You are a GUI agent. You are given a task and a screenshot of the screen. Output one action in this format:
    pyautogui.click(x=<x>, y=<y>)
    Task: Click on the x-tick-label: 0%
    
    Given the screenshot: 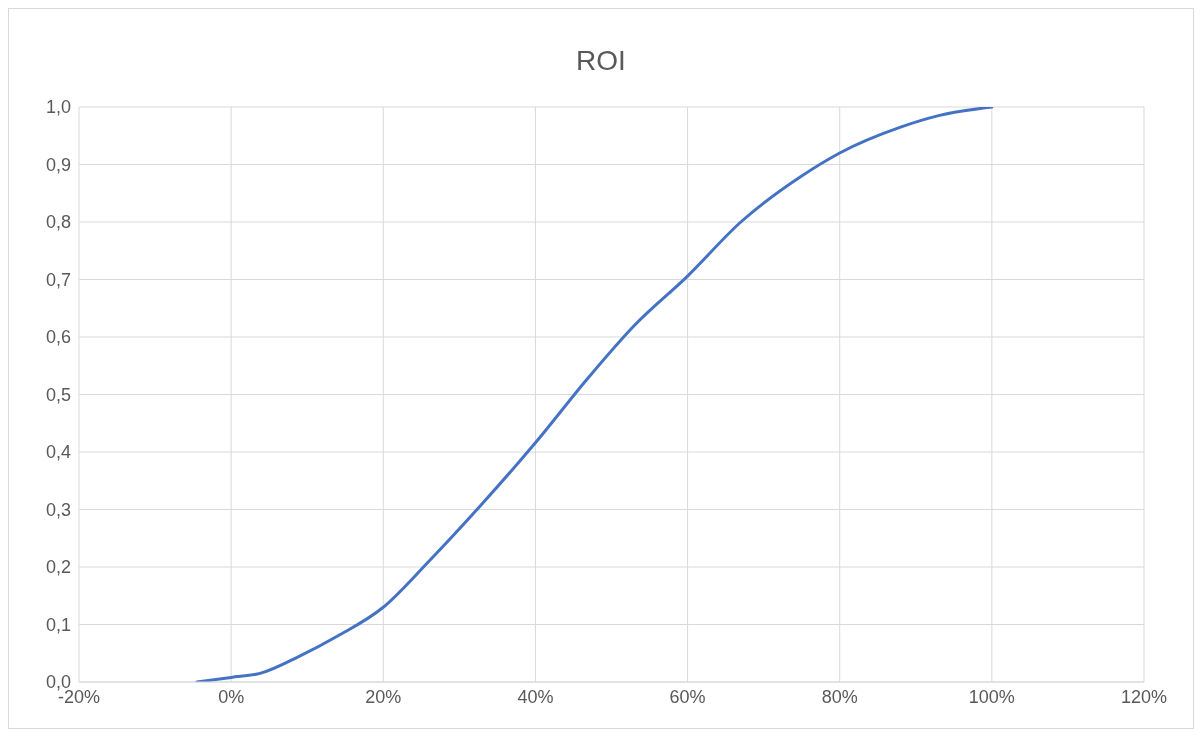 What is the action you would take?
    pyautogui.click(x=231, y=696)
    